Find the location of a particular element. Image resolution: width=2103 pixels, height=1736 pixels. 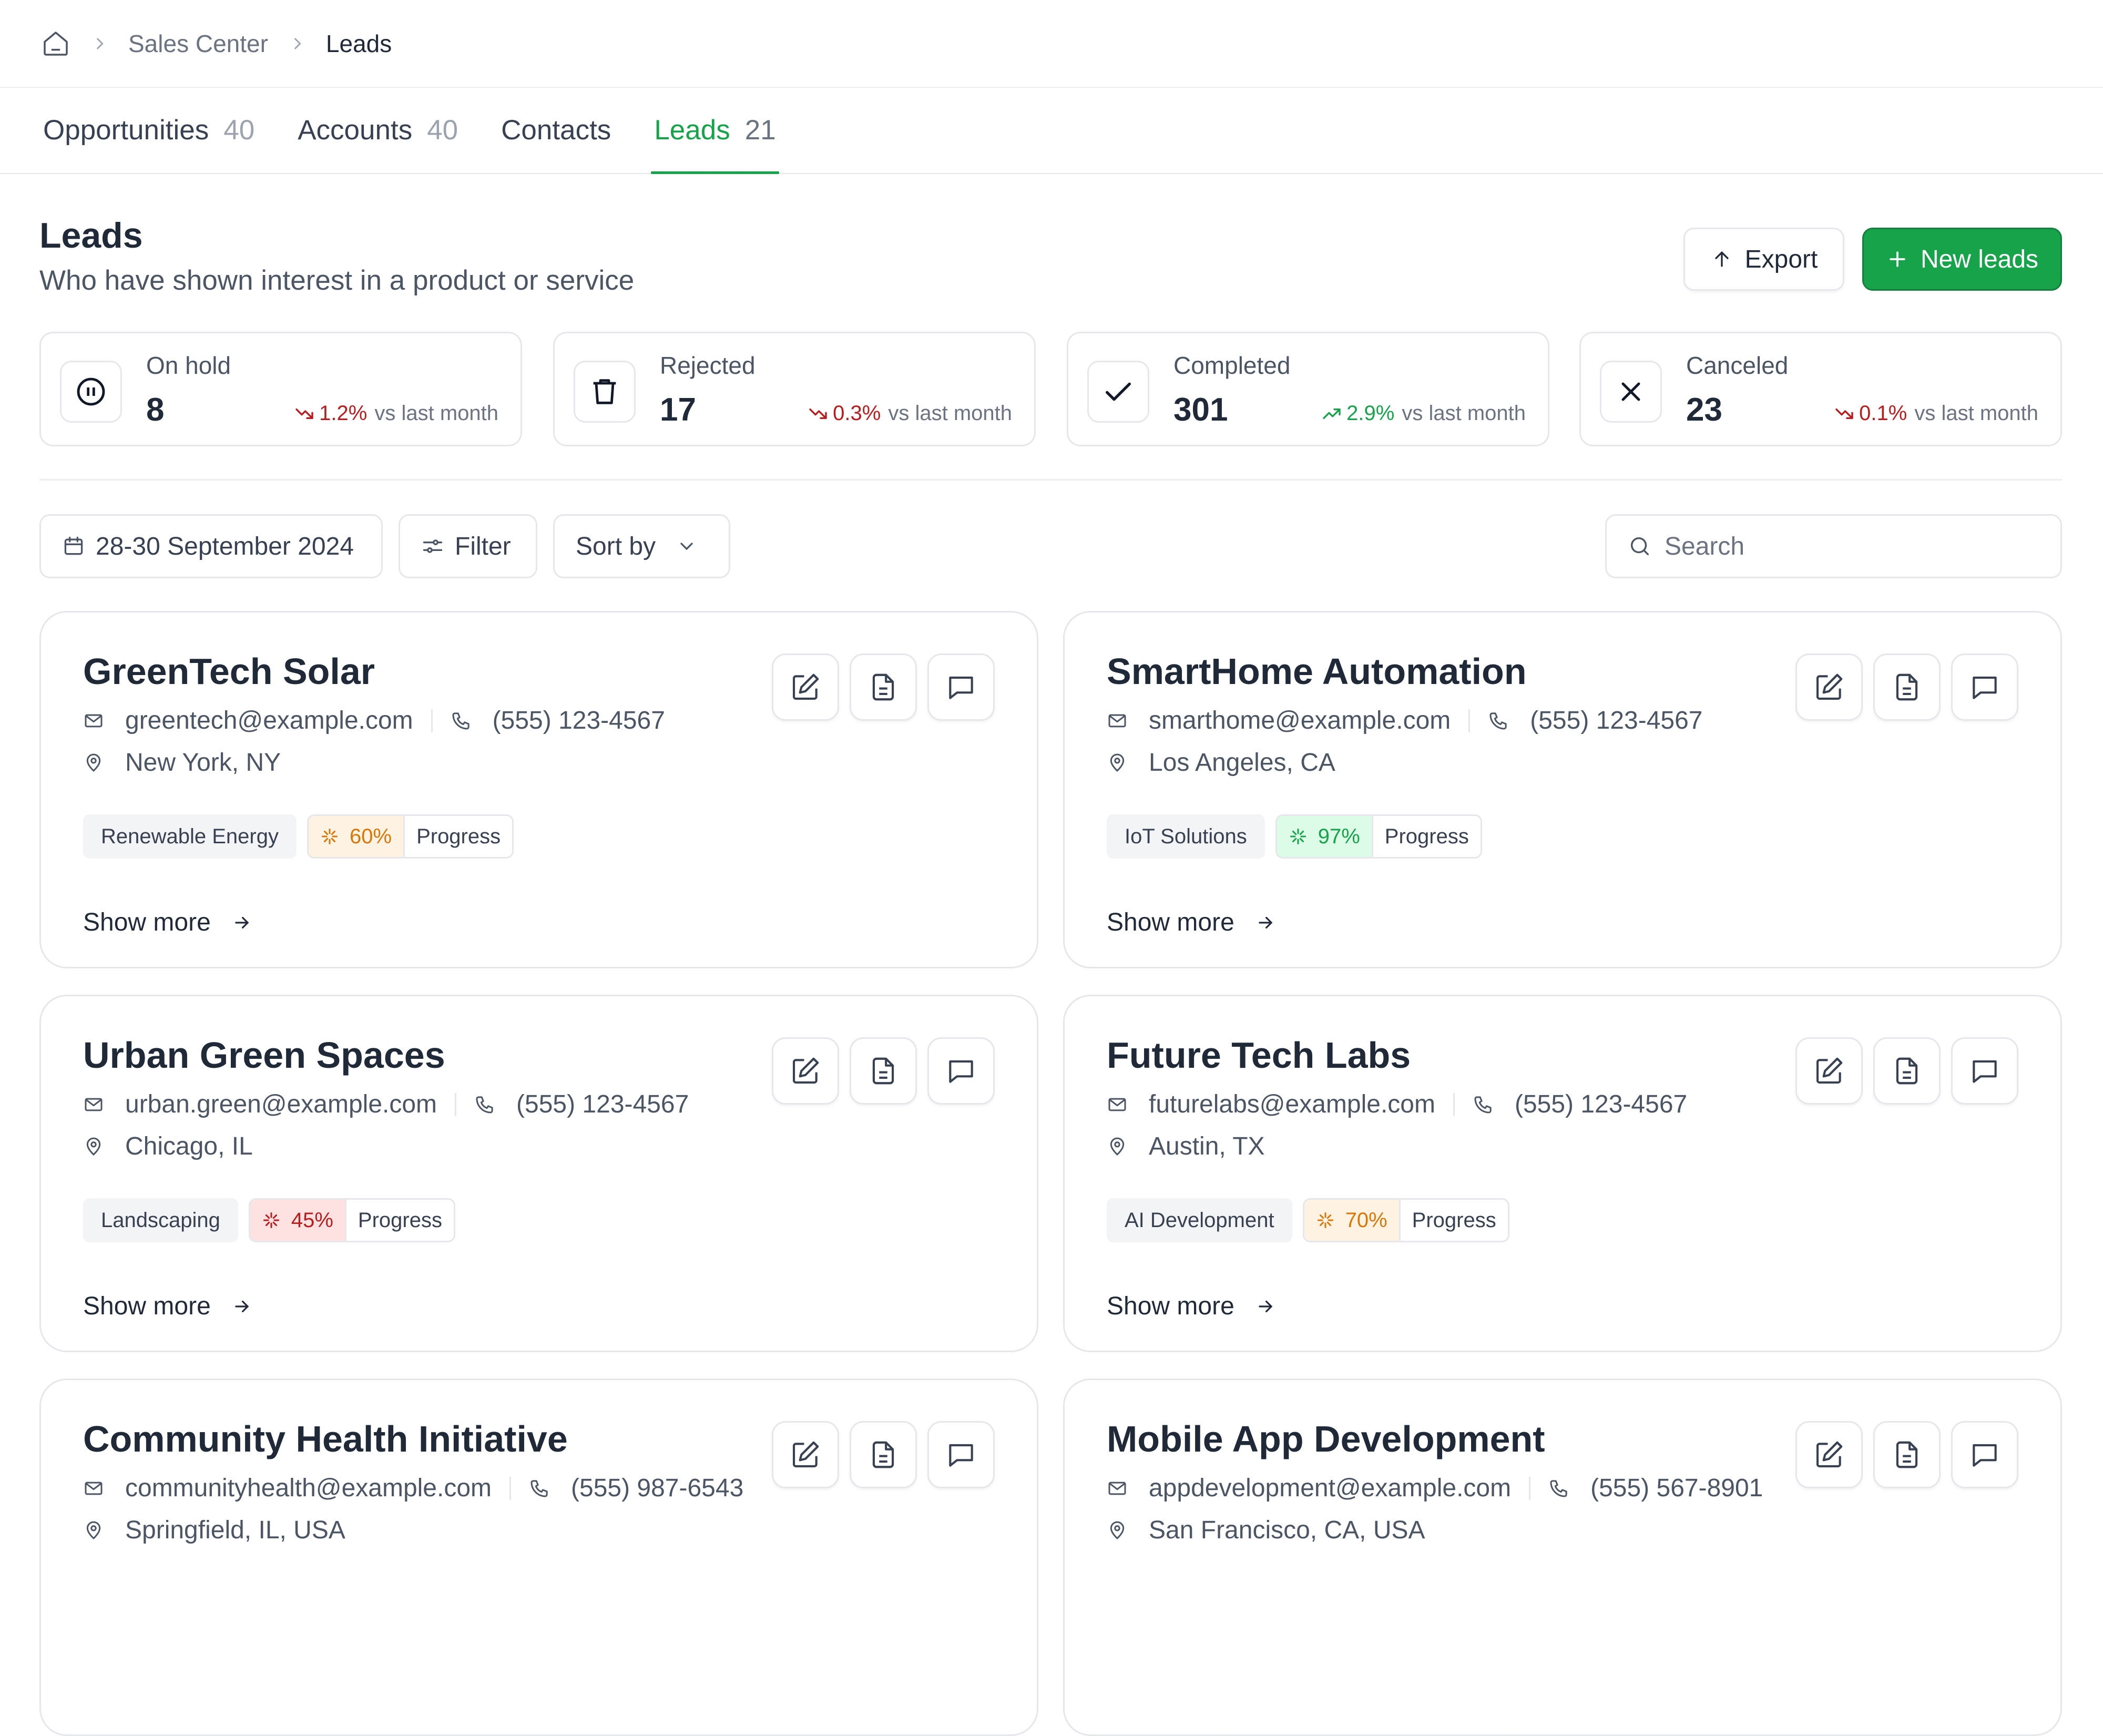

date-range-button: 28-30 September 2024 is located at coordinates (211, 546).